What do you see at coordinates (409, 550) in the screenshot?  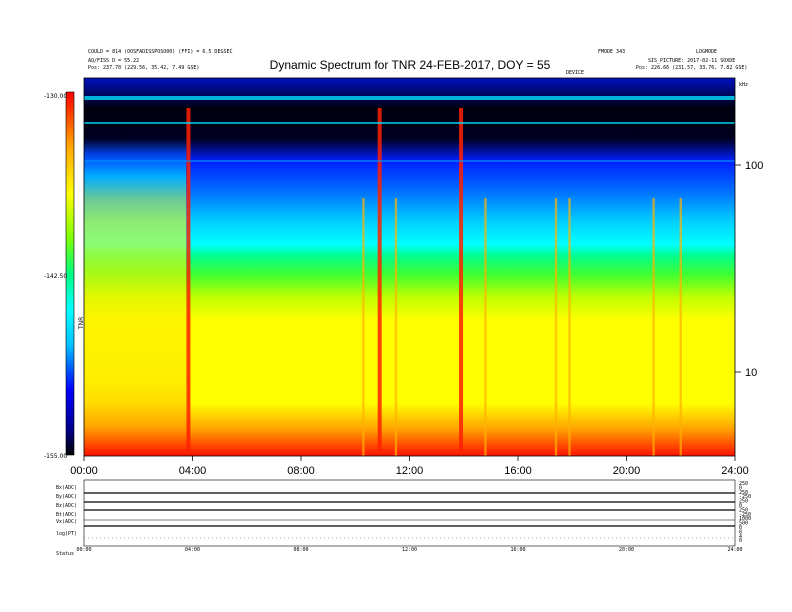 I see `subpanel-x-tick-label: 12:00` at bounding box center [409, 550].